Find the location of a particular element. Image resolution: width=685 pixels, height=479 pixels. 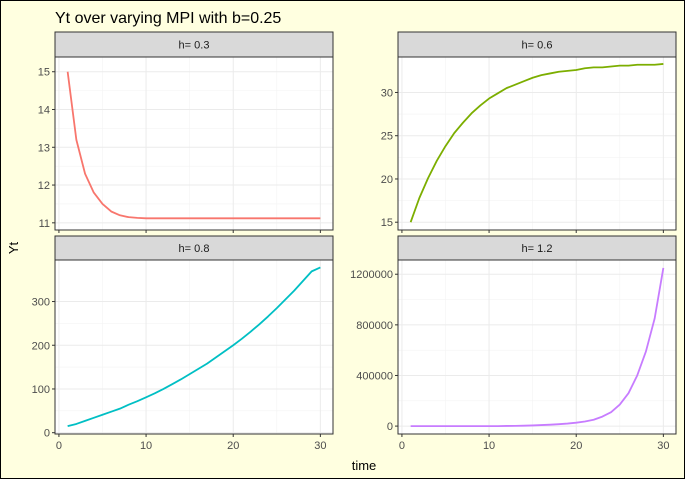

y-tick-label: 14 is located at coordinates (44, 111).